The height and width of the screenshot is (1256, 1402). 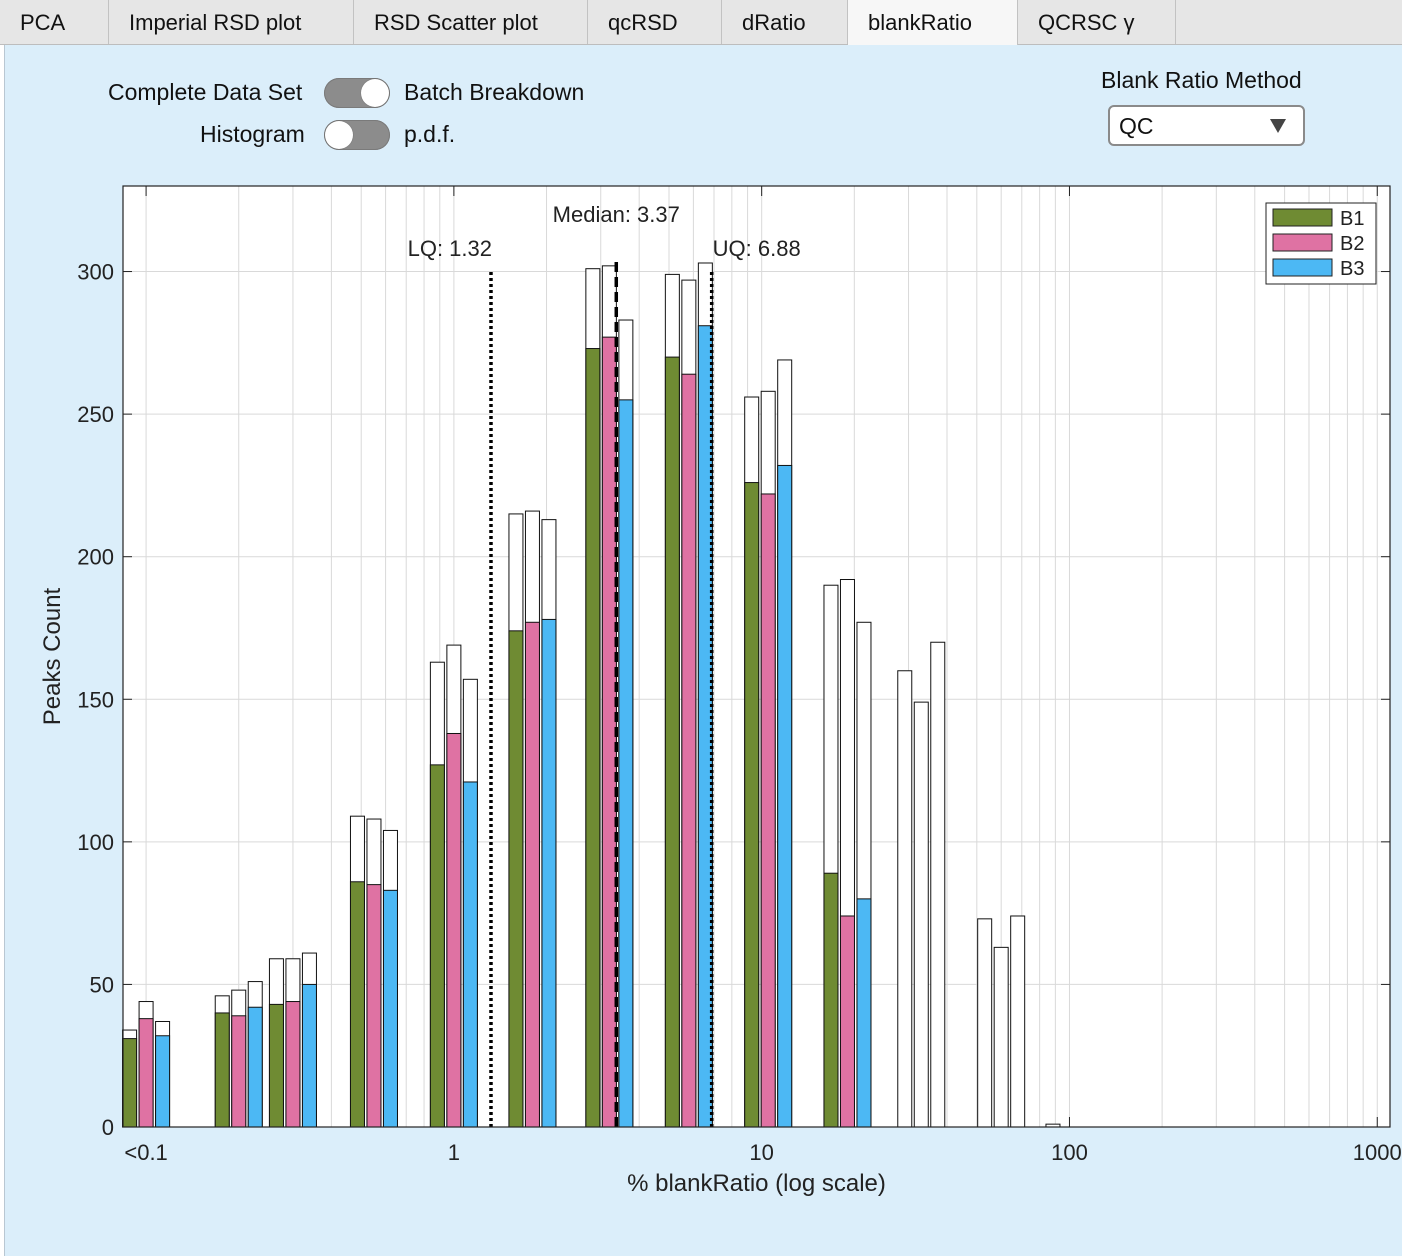 I want to click on legend-label: B3, so click(x=1352, y=269).